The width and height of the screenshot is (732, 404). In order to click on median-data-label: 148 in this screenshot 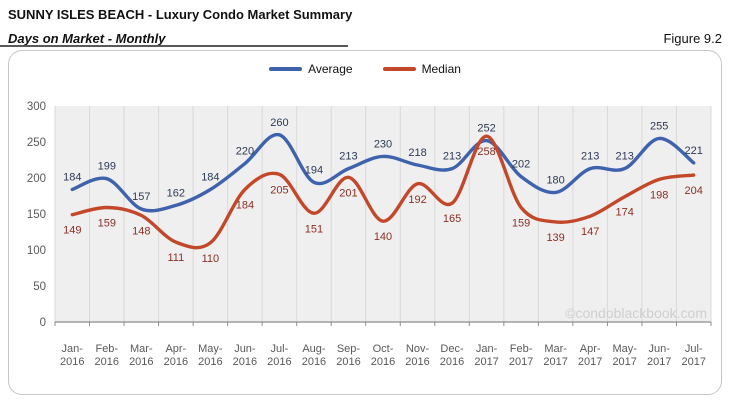, I will do `click(141, 231)`.